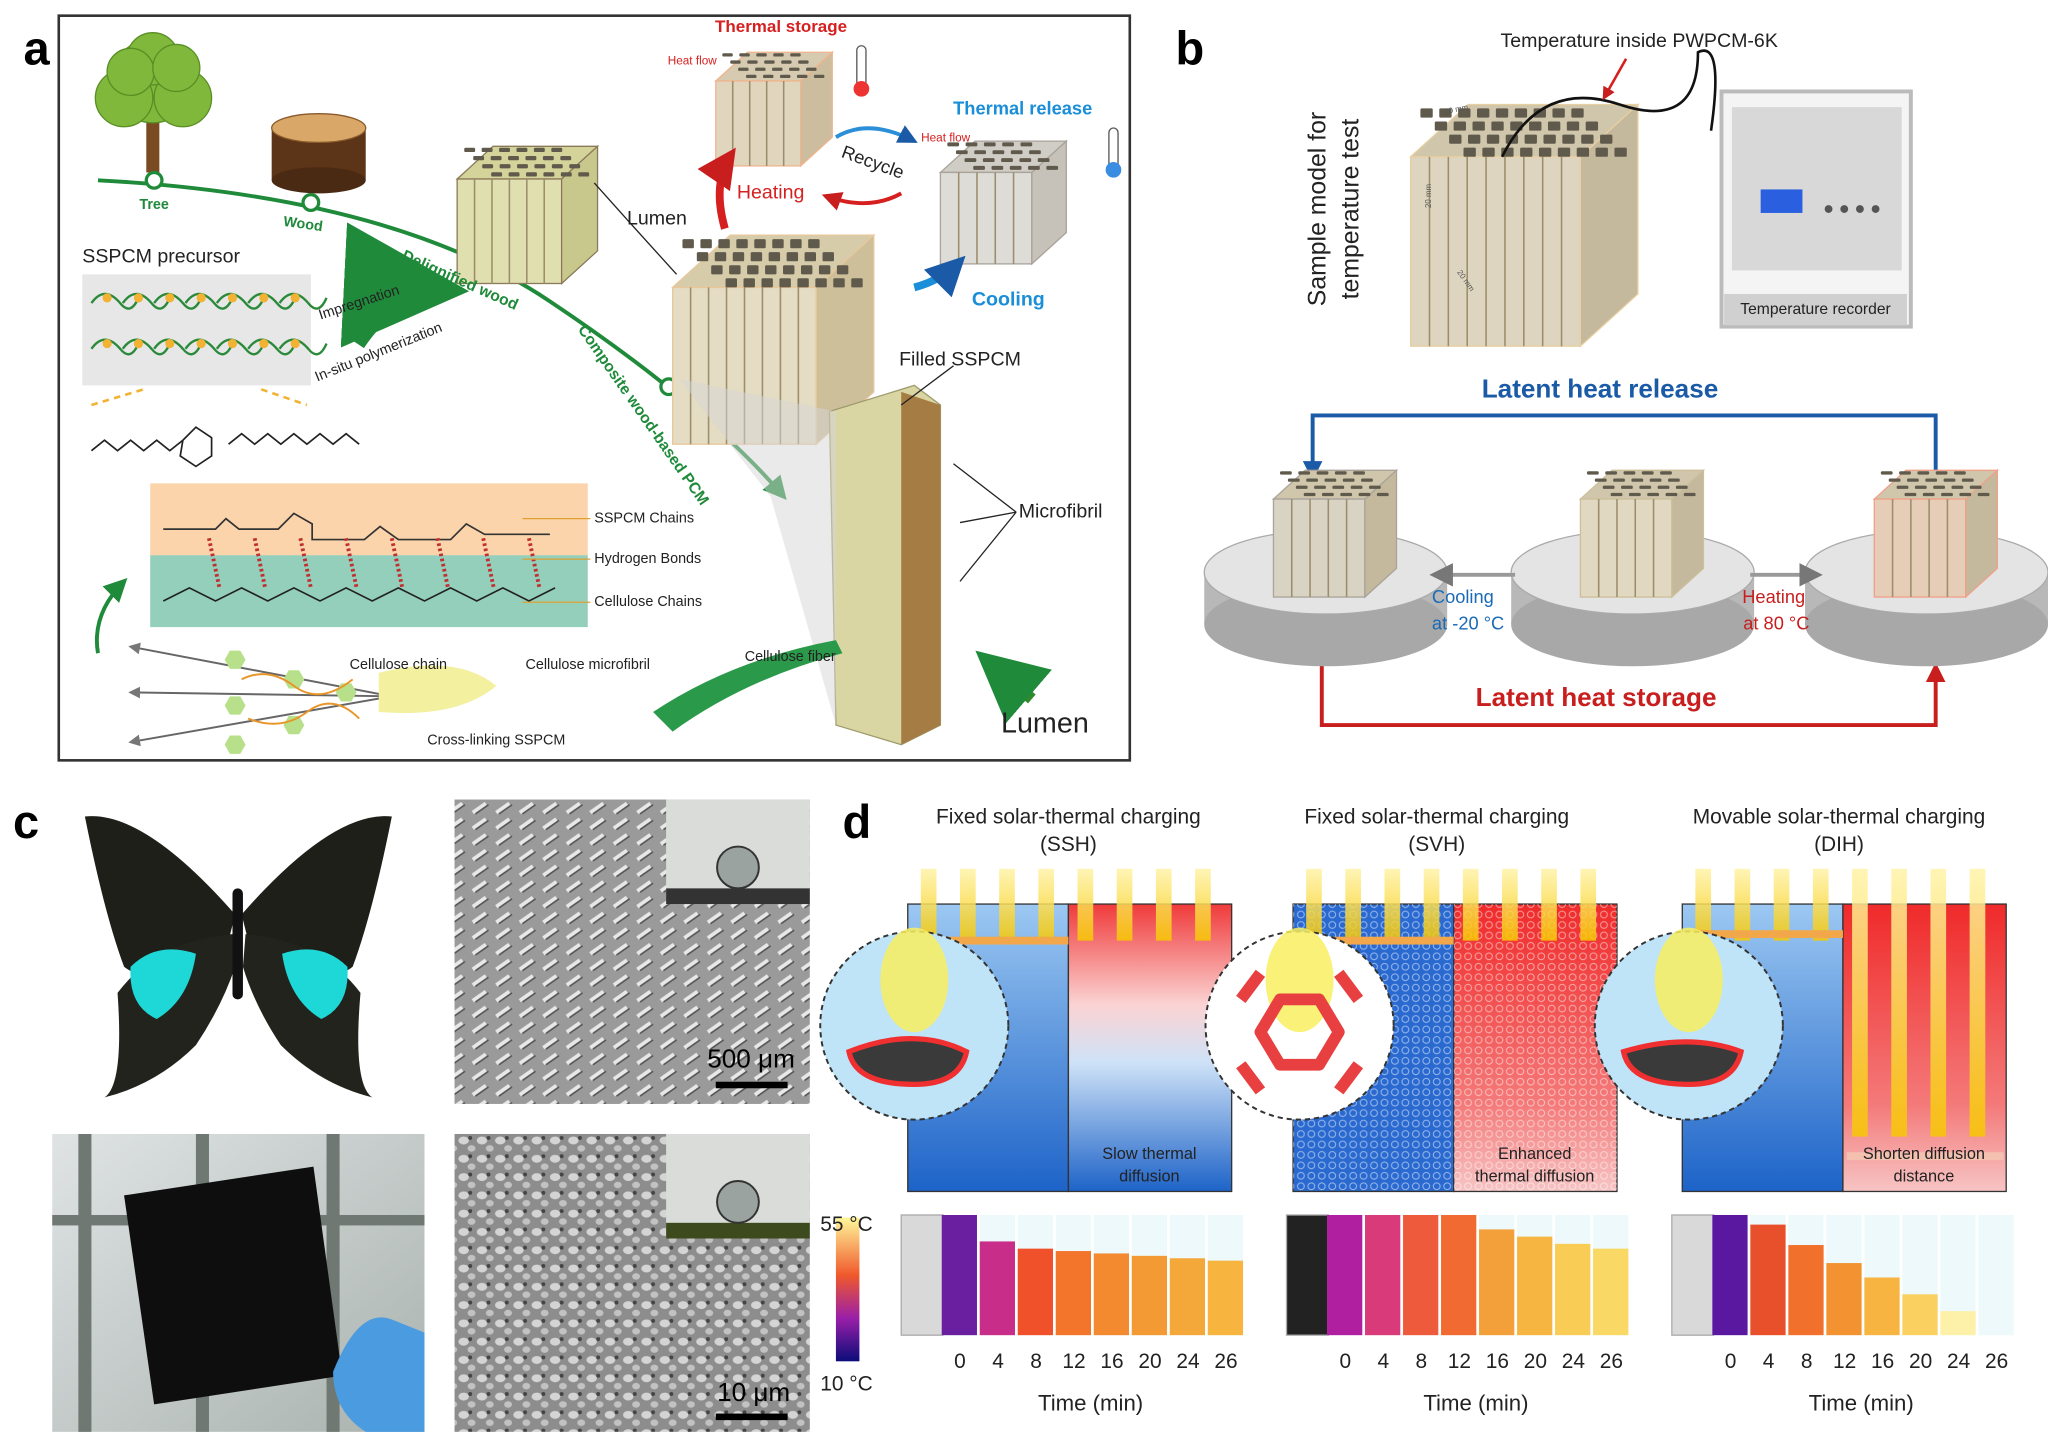 The image size is (2048, 1441). Describe the element at coordinates (1350, 209) in the screenshot. I see `label: temperature test` at that location.